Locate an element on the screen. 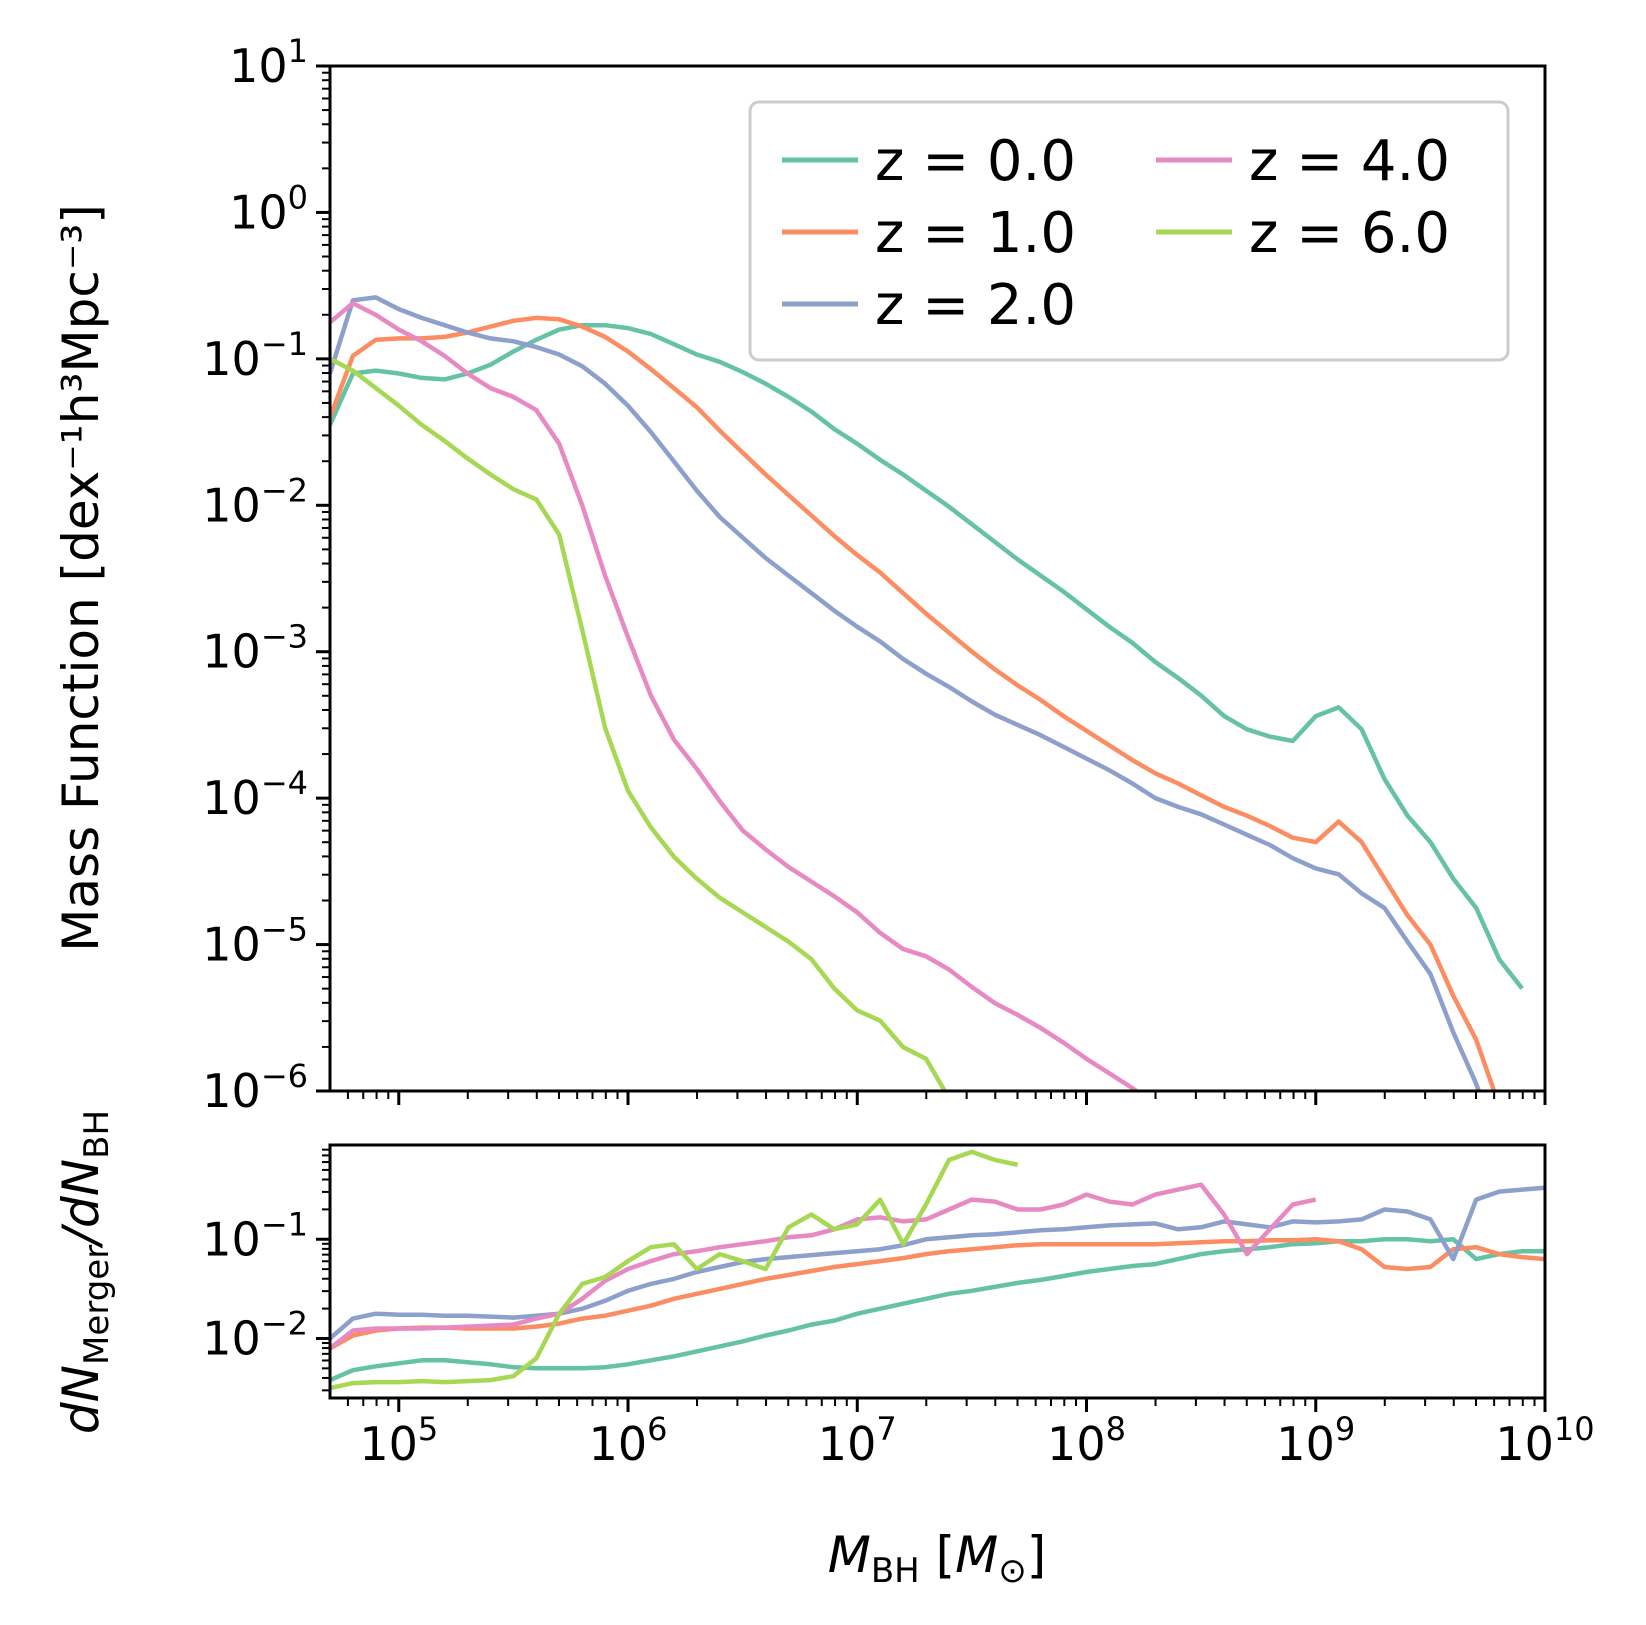  bottom-axes-frame is located at coordinates (937, 1271).